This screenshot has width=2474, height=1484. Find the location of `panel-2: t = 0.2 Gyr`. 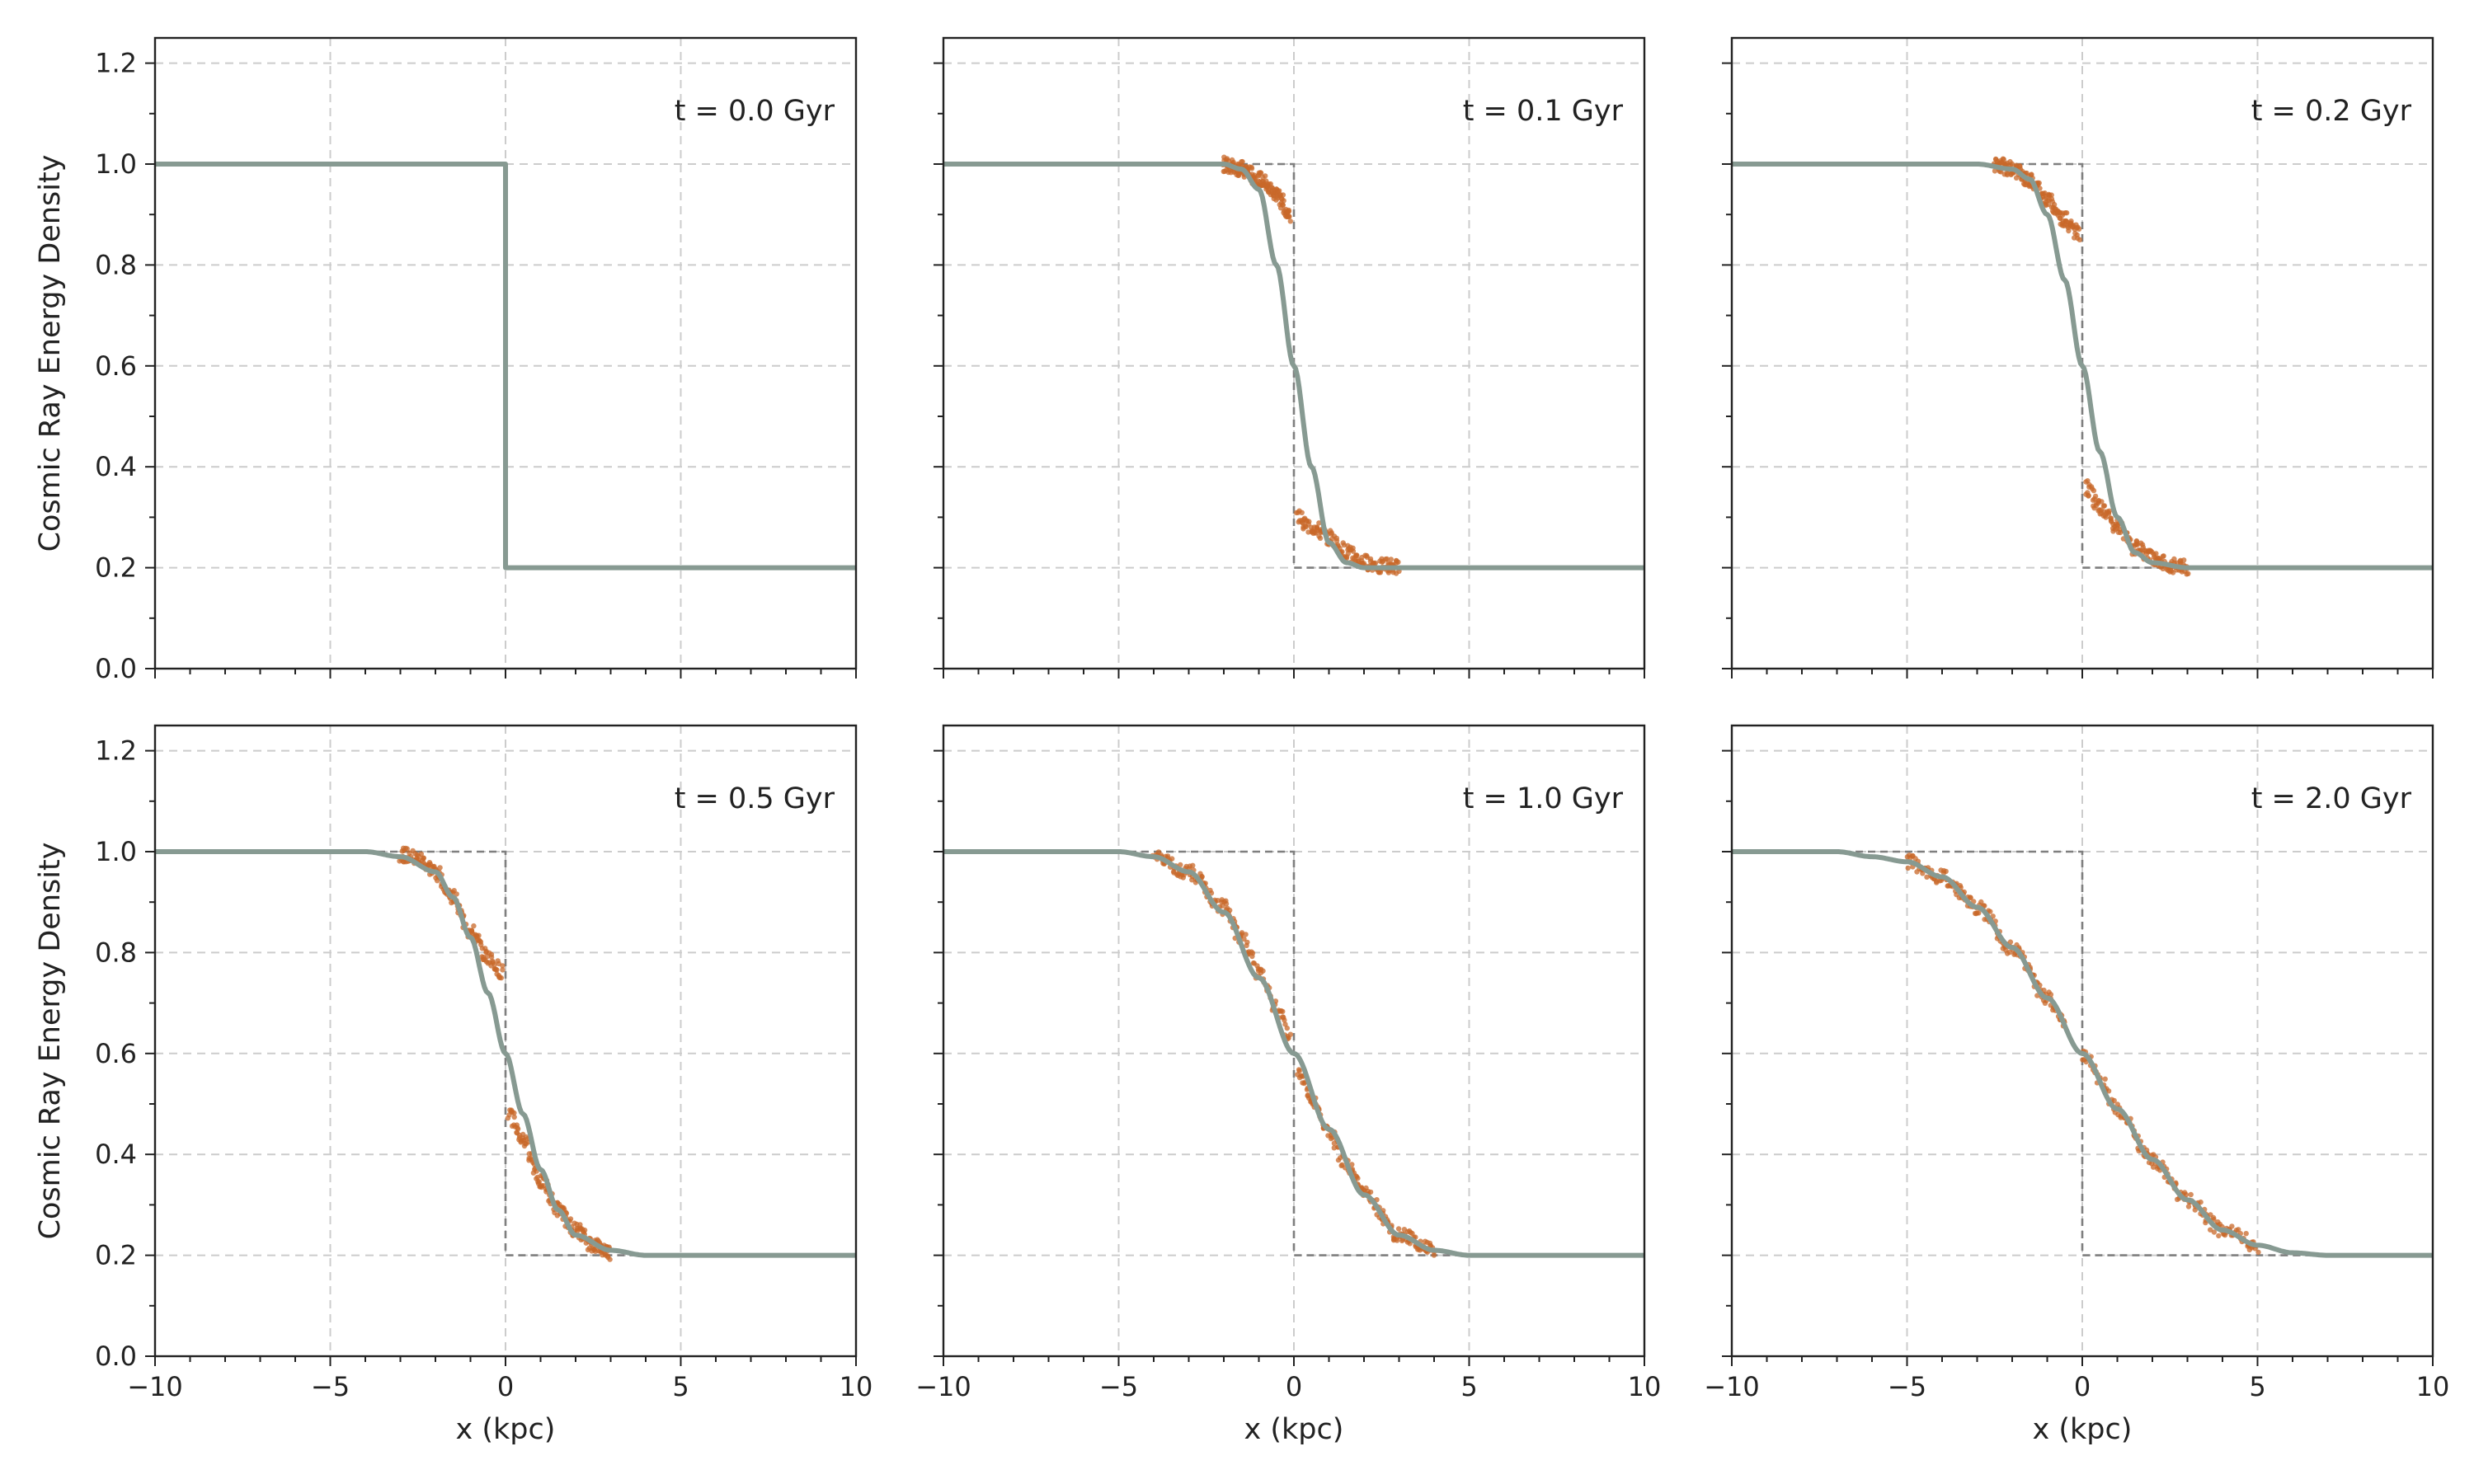

panel-2: t = 0.2 Gyr is located at coordinates (2078, 357).